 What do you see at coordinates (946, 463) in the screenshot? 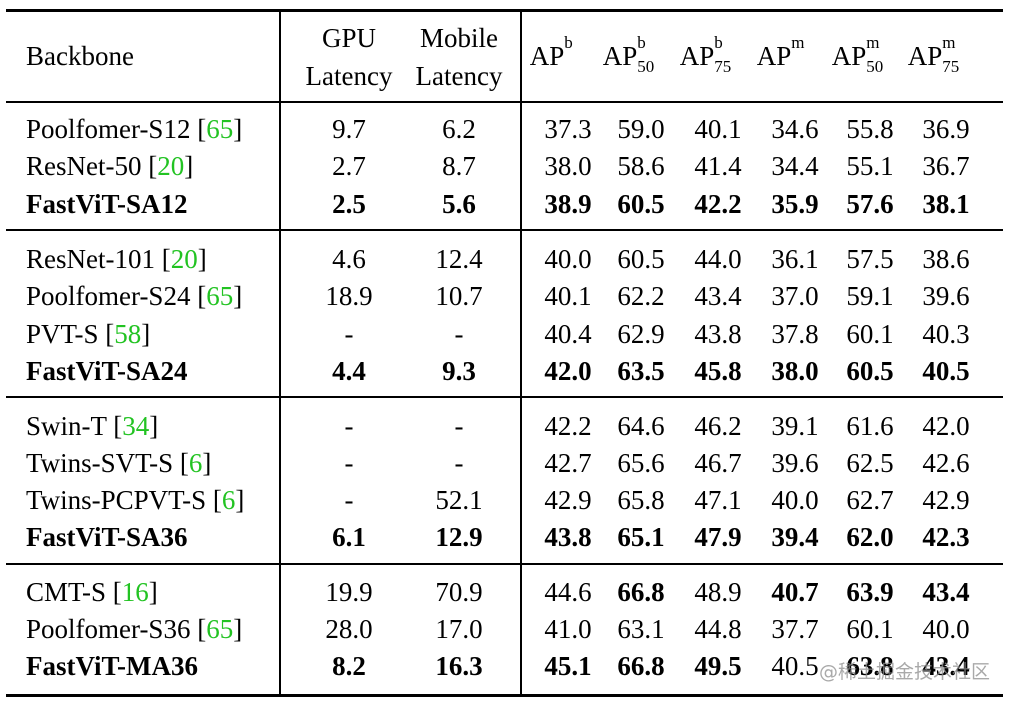
I see `ap-cell: 42.6` at bounding box center [946, 463].